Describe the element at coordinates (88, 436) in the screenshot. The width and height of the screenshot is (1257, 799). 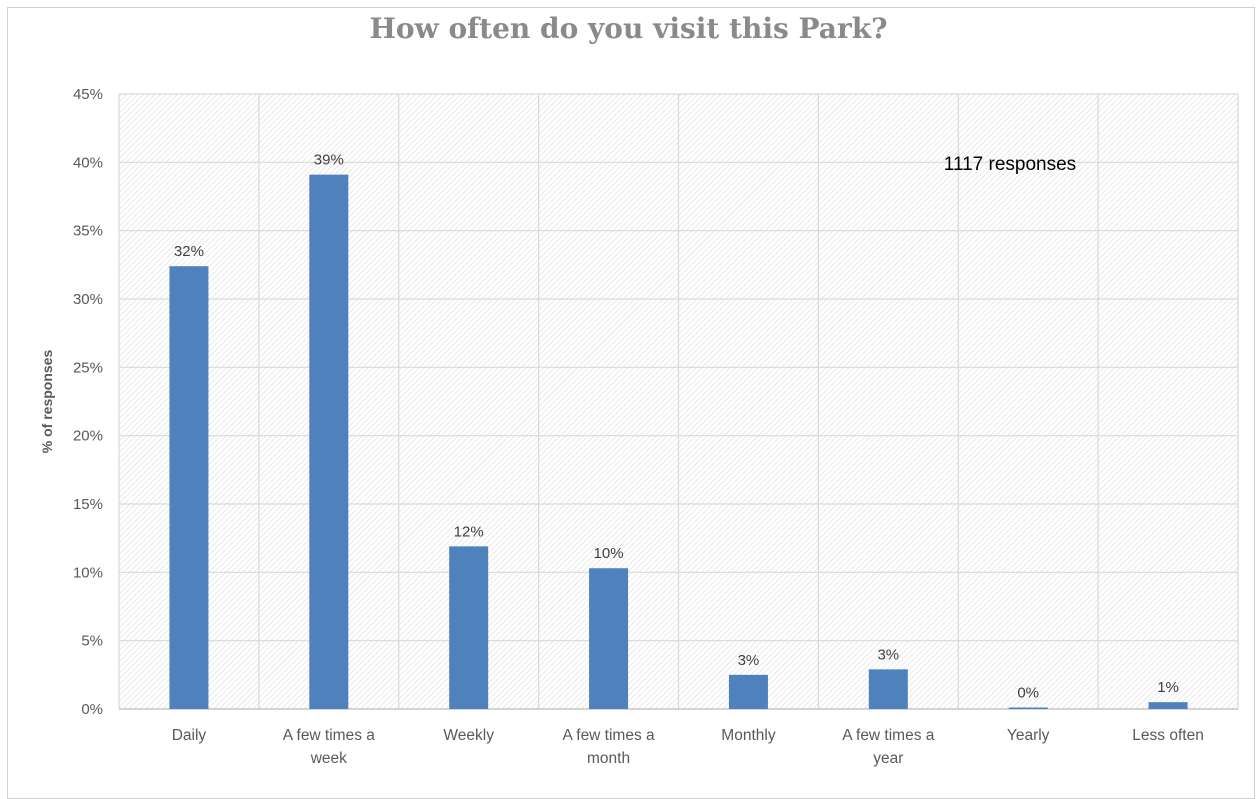
I see `y-tick-label: 20%` at that location.